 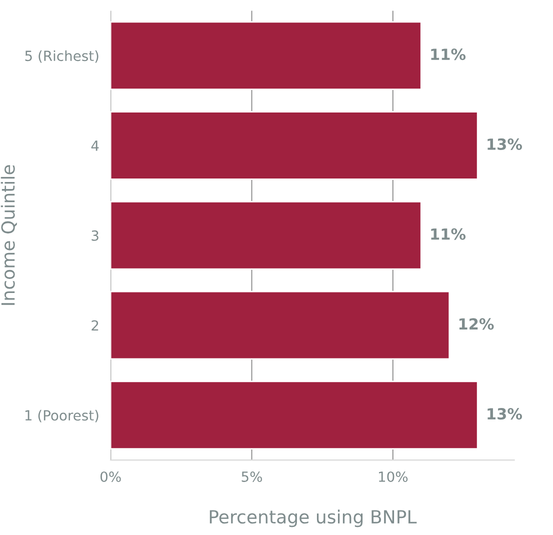 I want to click on x-axis-title: Percentage using BNPL, so click(x=313, y=519).